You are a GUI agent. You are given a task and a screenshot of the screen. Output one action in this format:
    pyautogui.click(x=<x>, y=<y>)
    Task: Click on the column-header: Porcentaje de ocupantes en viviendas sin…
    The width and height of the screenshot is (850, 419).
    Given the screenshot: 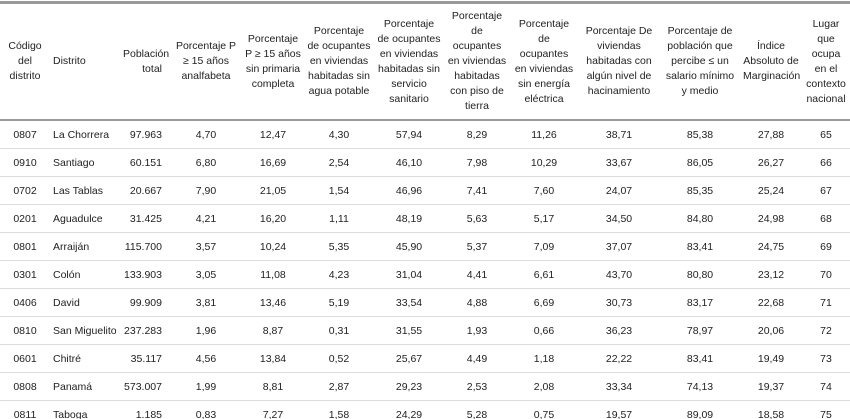 What is the action you would take?
    pyautogui.click(x=544, y=61)
    